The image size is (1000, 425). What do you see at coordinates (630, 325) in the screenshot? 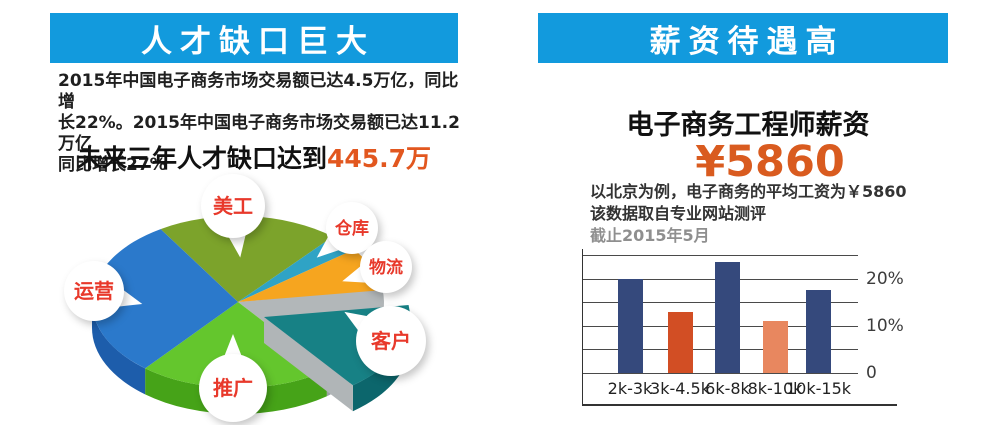
I see `bar-2k-3k` at bounding box center [630, 325].